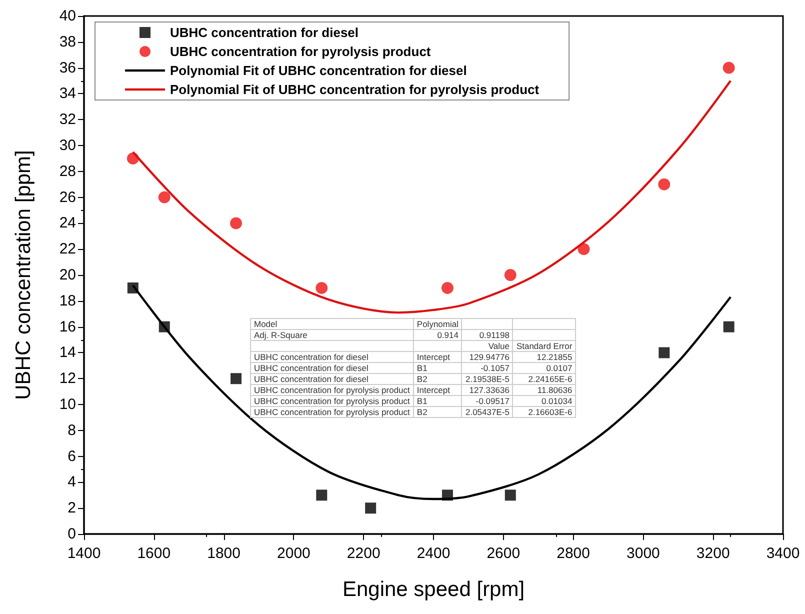 The width and height of the screenshot is (805, 614). Describe the element at coordinates (433, 553) in the screenshot. I see `x-tick-label: 2400` at that location.